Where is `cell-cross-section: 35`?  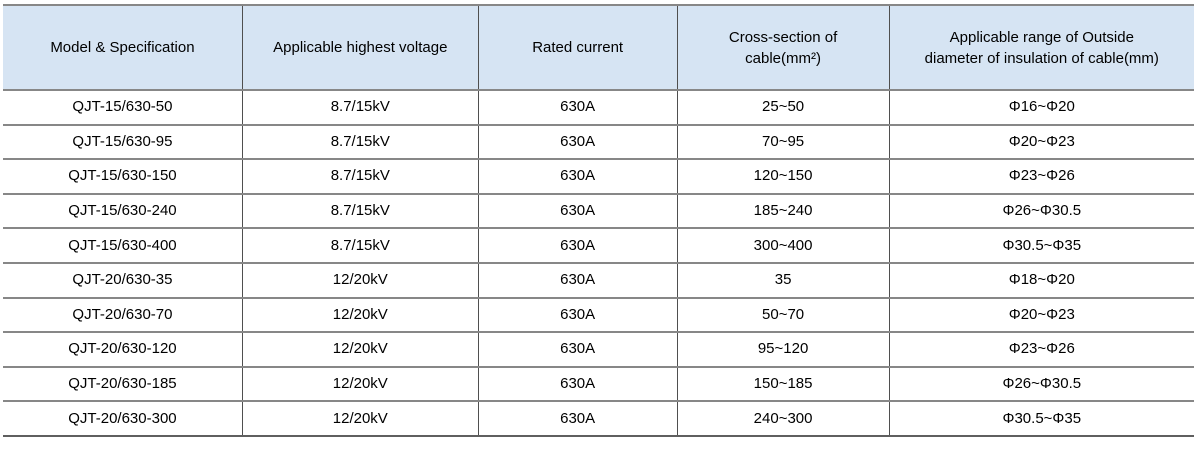 cell-cross-section: 35 is located at coordinates (783, 280).